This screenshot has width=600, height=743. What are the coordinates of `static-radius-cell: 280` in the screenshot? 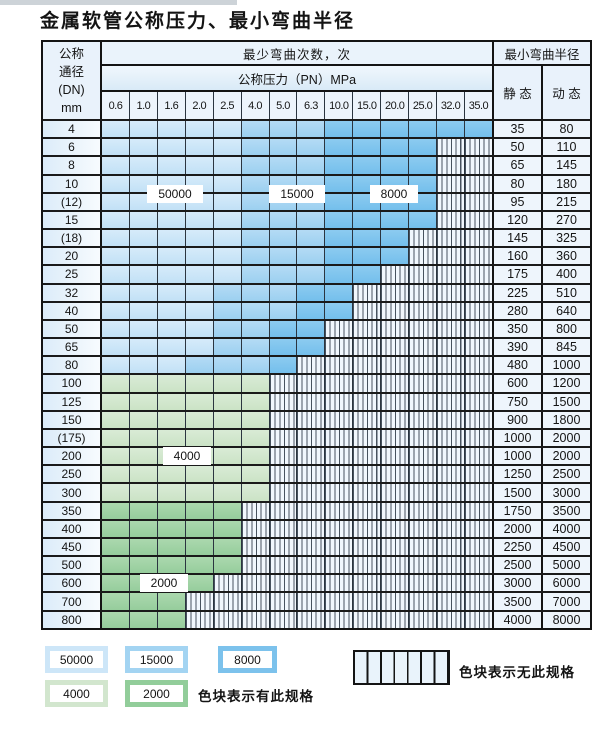 It's located at (516, 310).